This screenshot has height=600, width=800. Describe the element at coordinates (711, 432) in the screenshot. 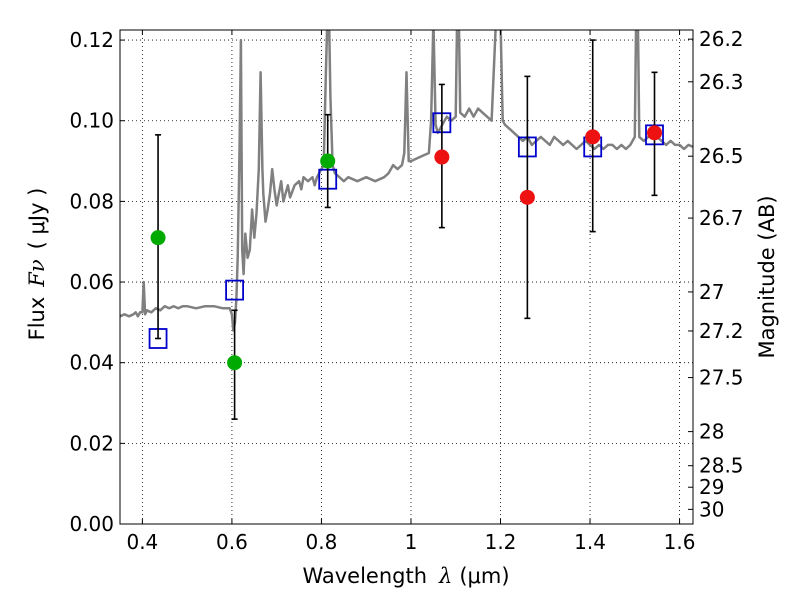

I see `mag-tick-label: 28` at that location.